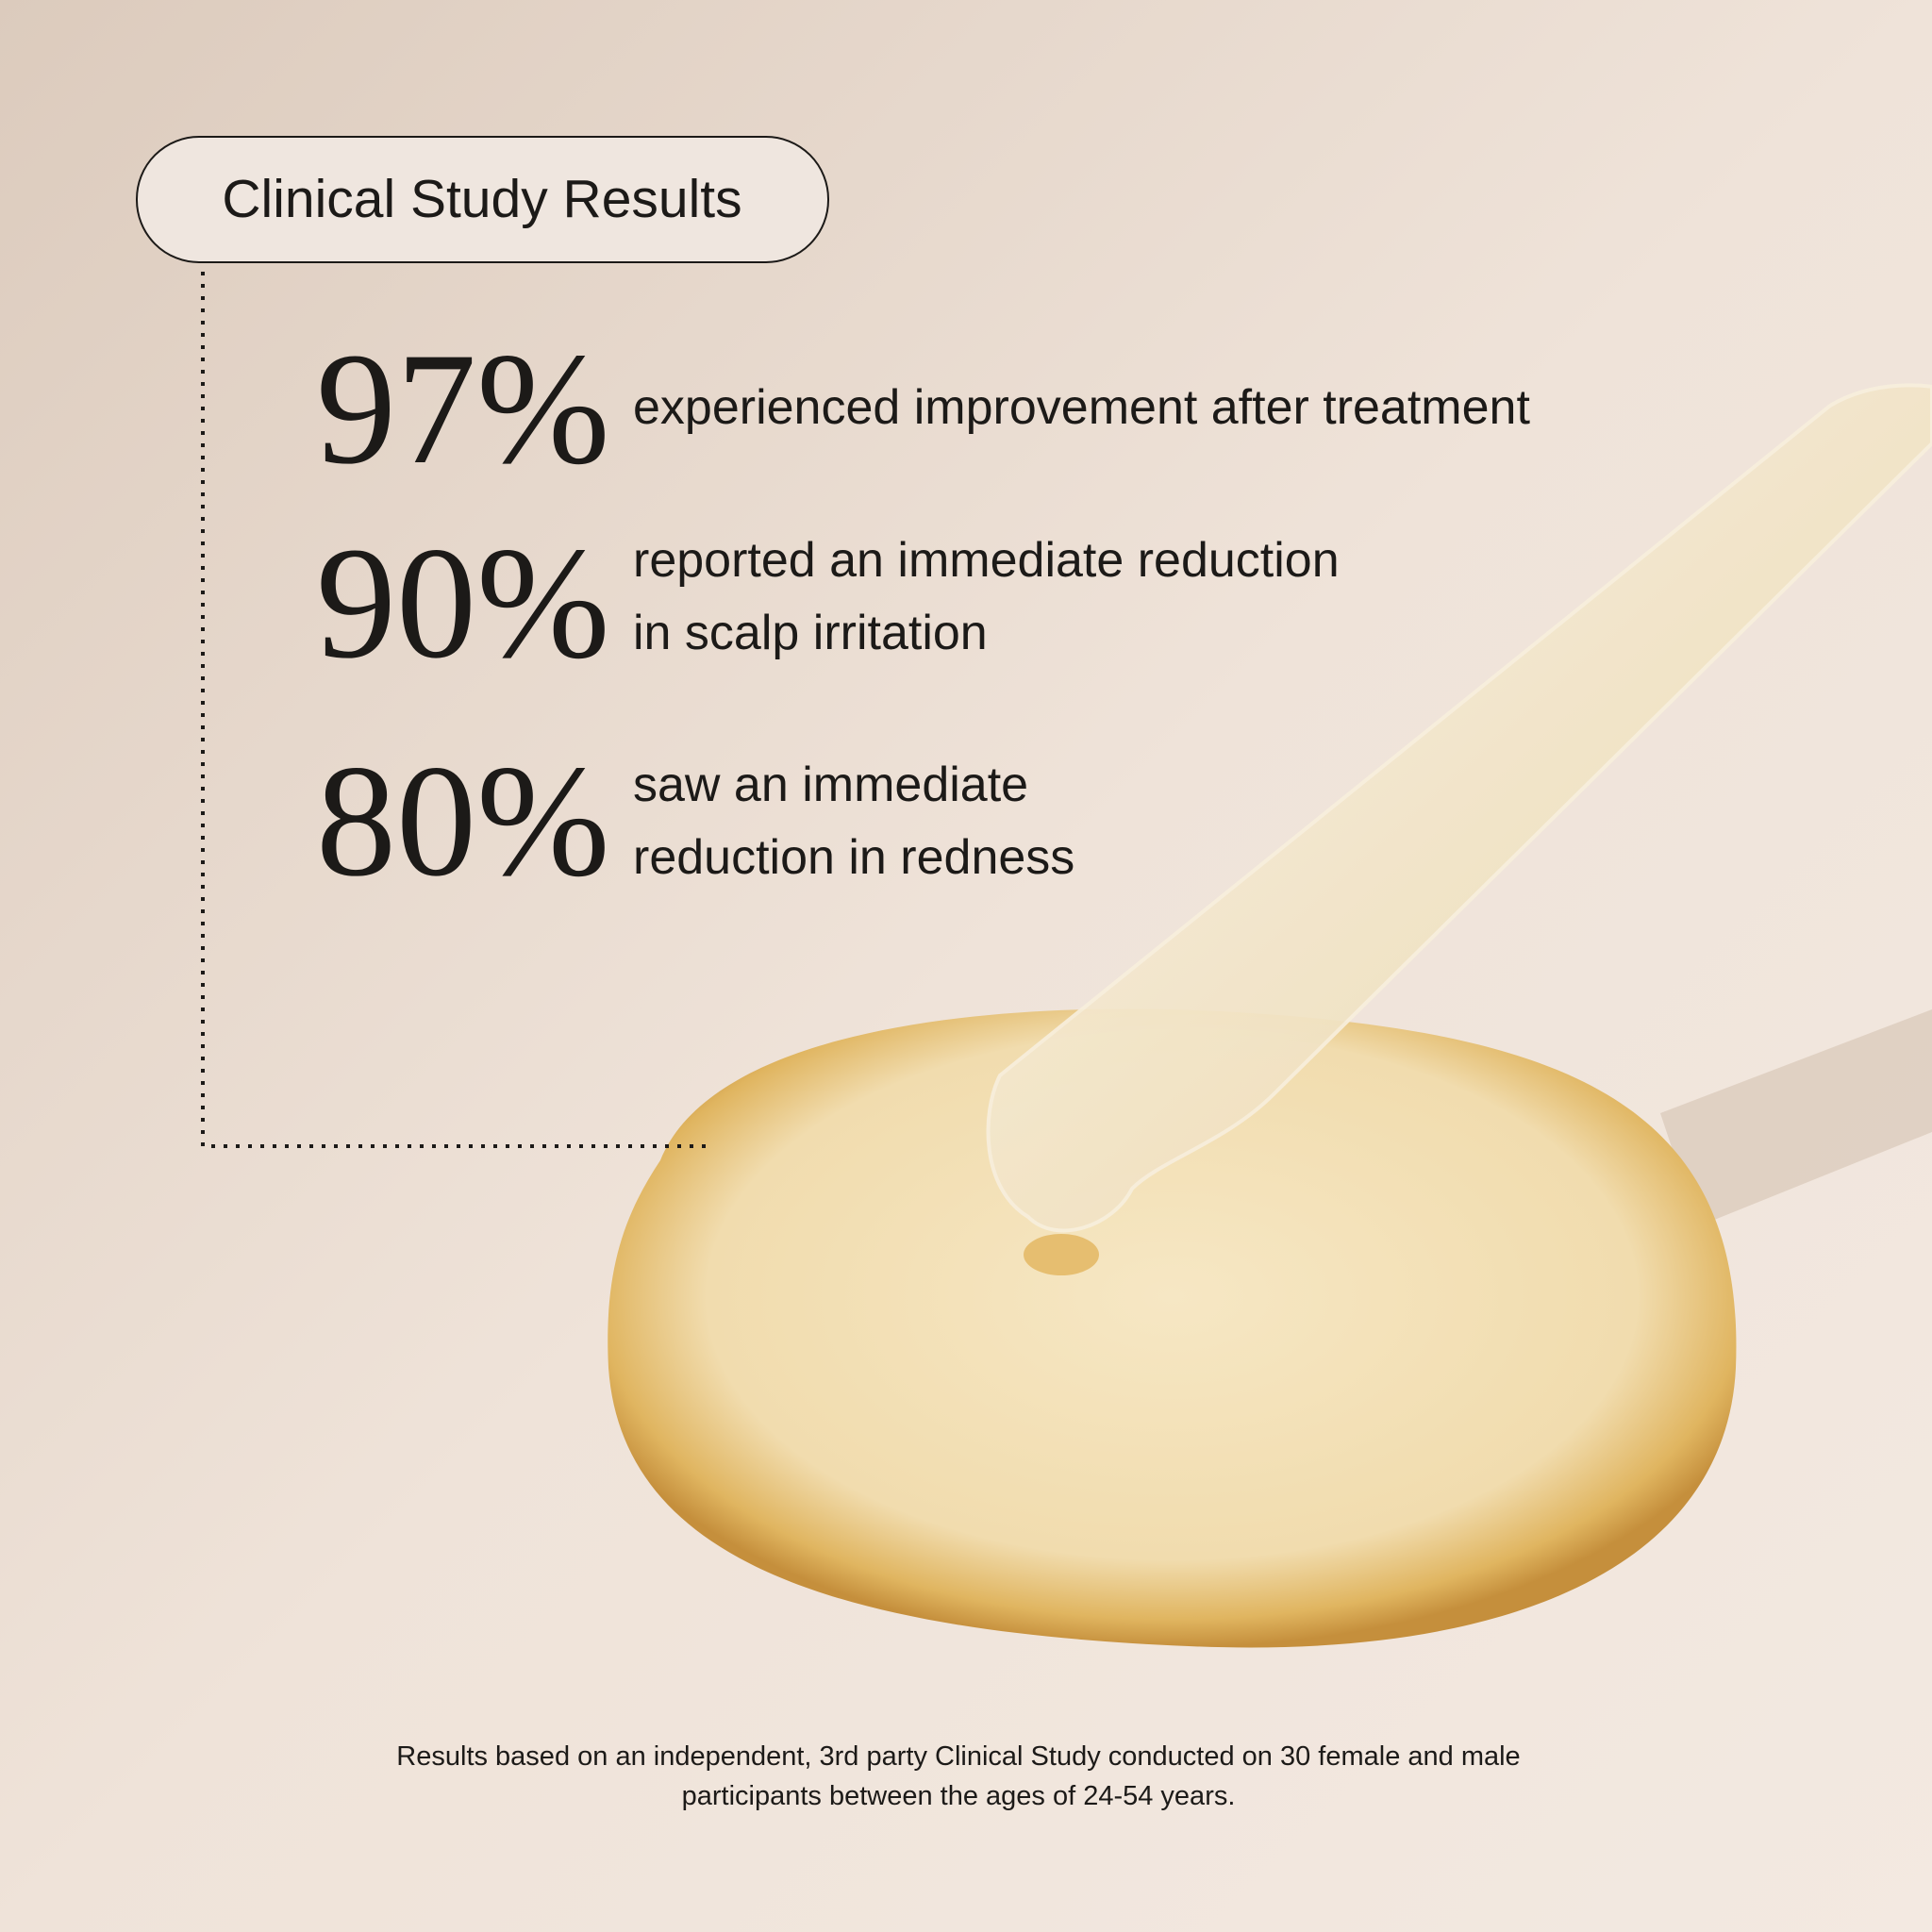  I want to click on droplet, so click(1062, 1255).